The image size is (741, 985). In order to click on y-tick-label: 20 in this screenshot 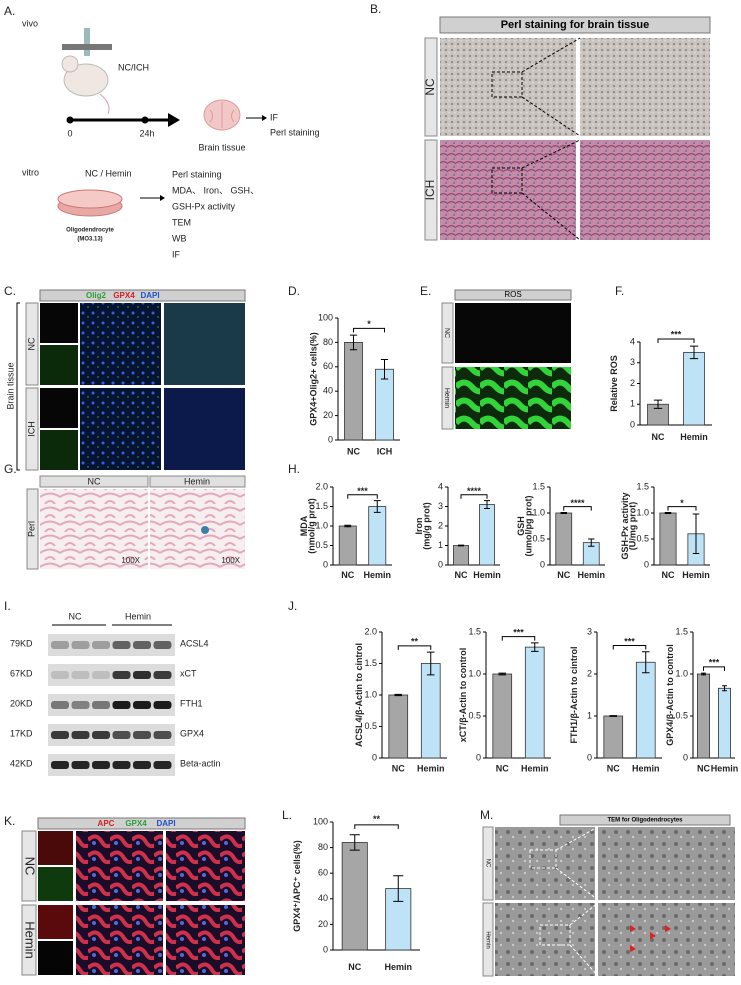, I will do `click(323, 924)`.